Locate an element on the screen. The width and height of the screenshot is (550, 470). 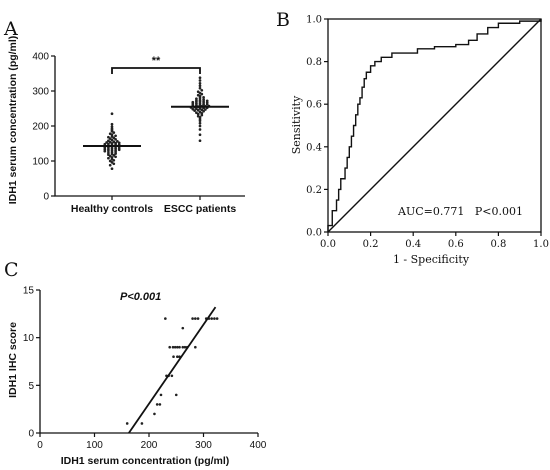
panel-c-x-tick-label: 0 is located at coordinates (40, 445).